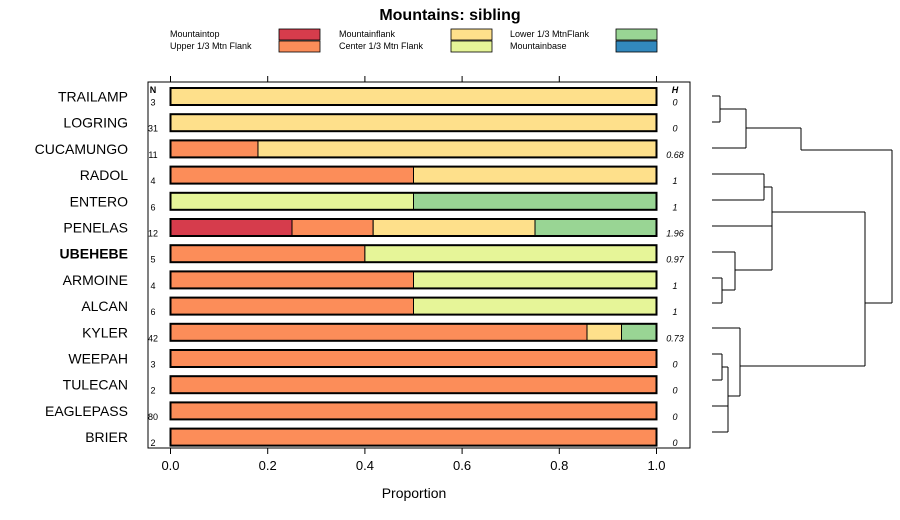  Describe the element at coordinates (86, 411) in the screenshot. I see `row-label: EAGLEPASS` at that location.